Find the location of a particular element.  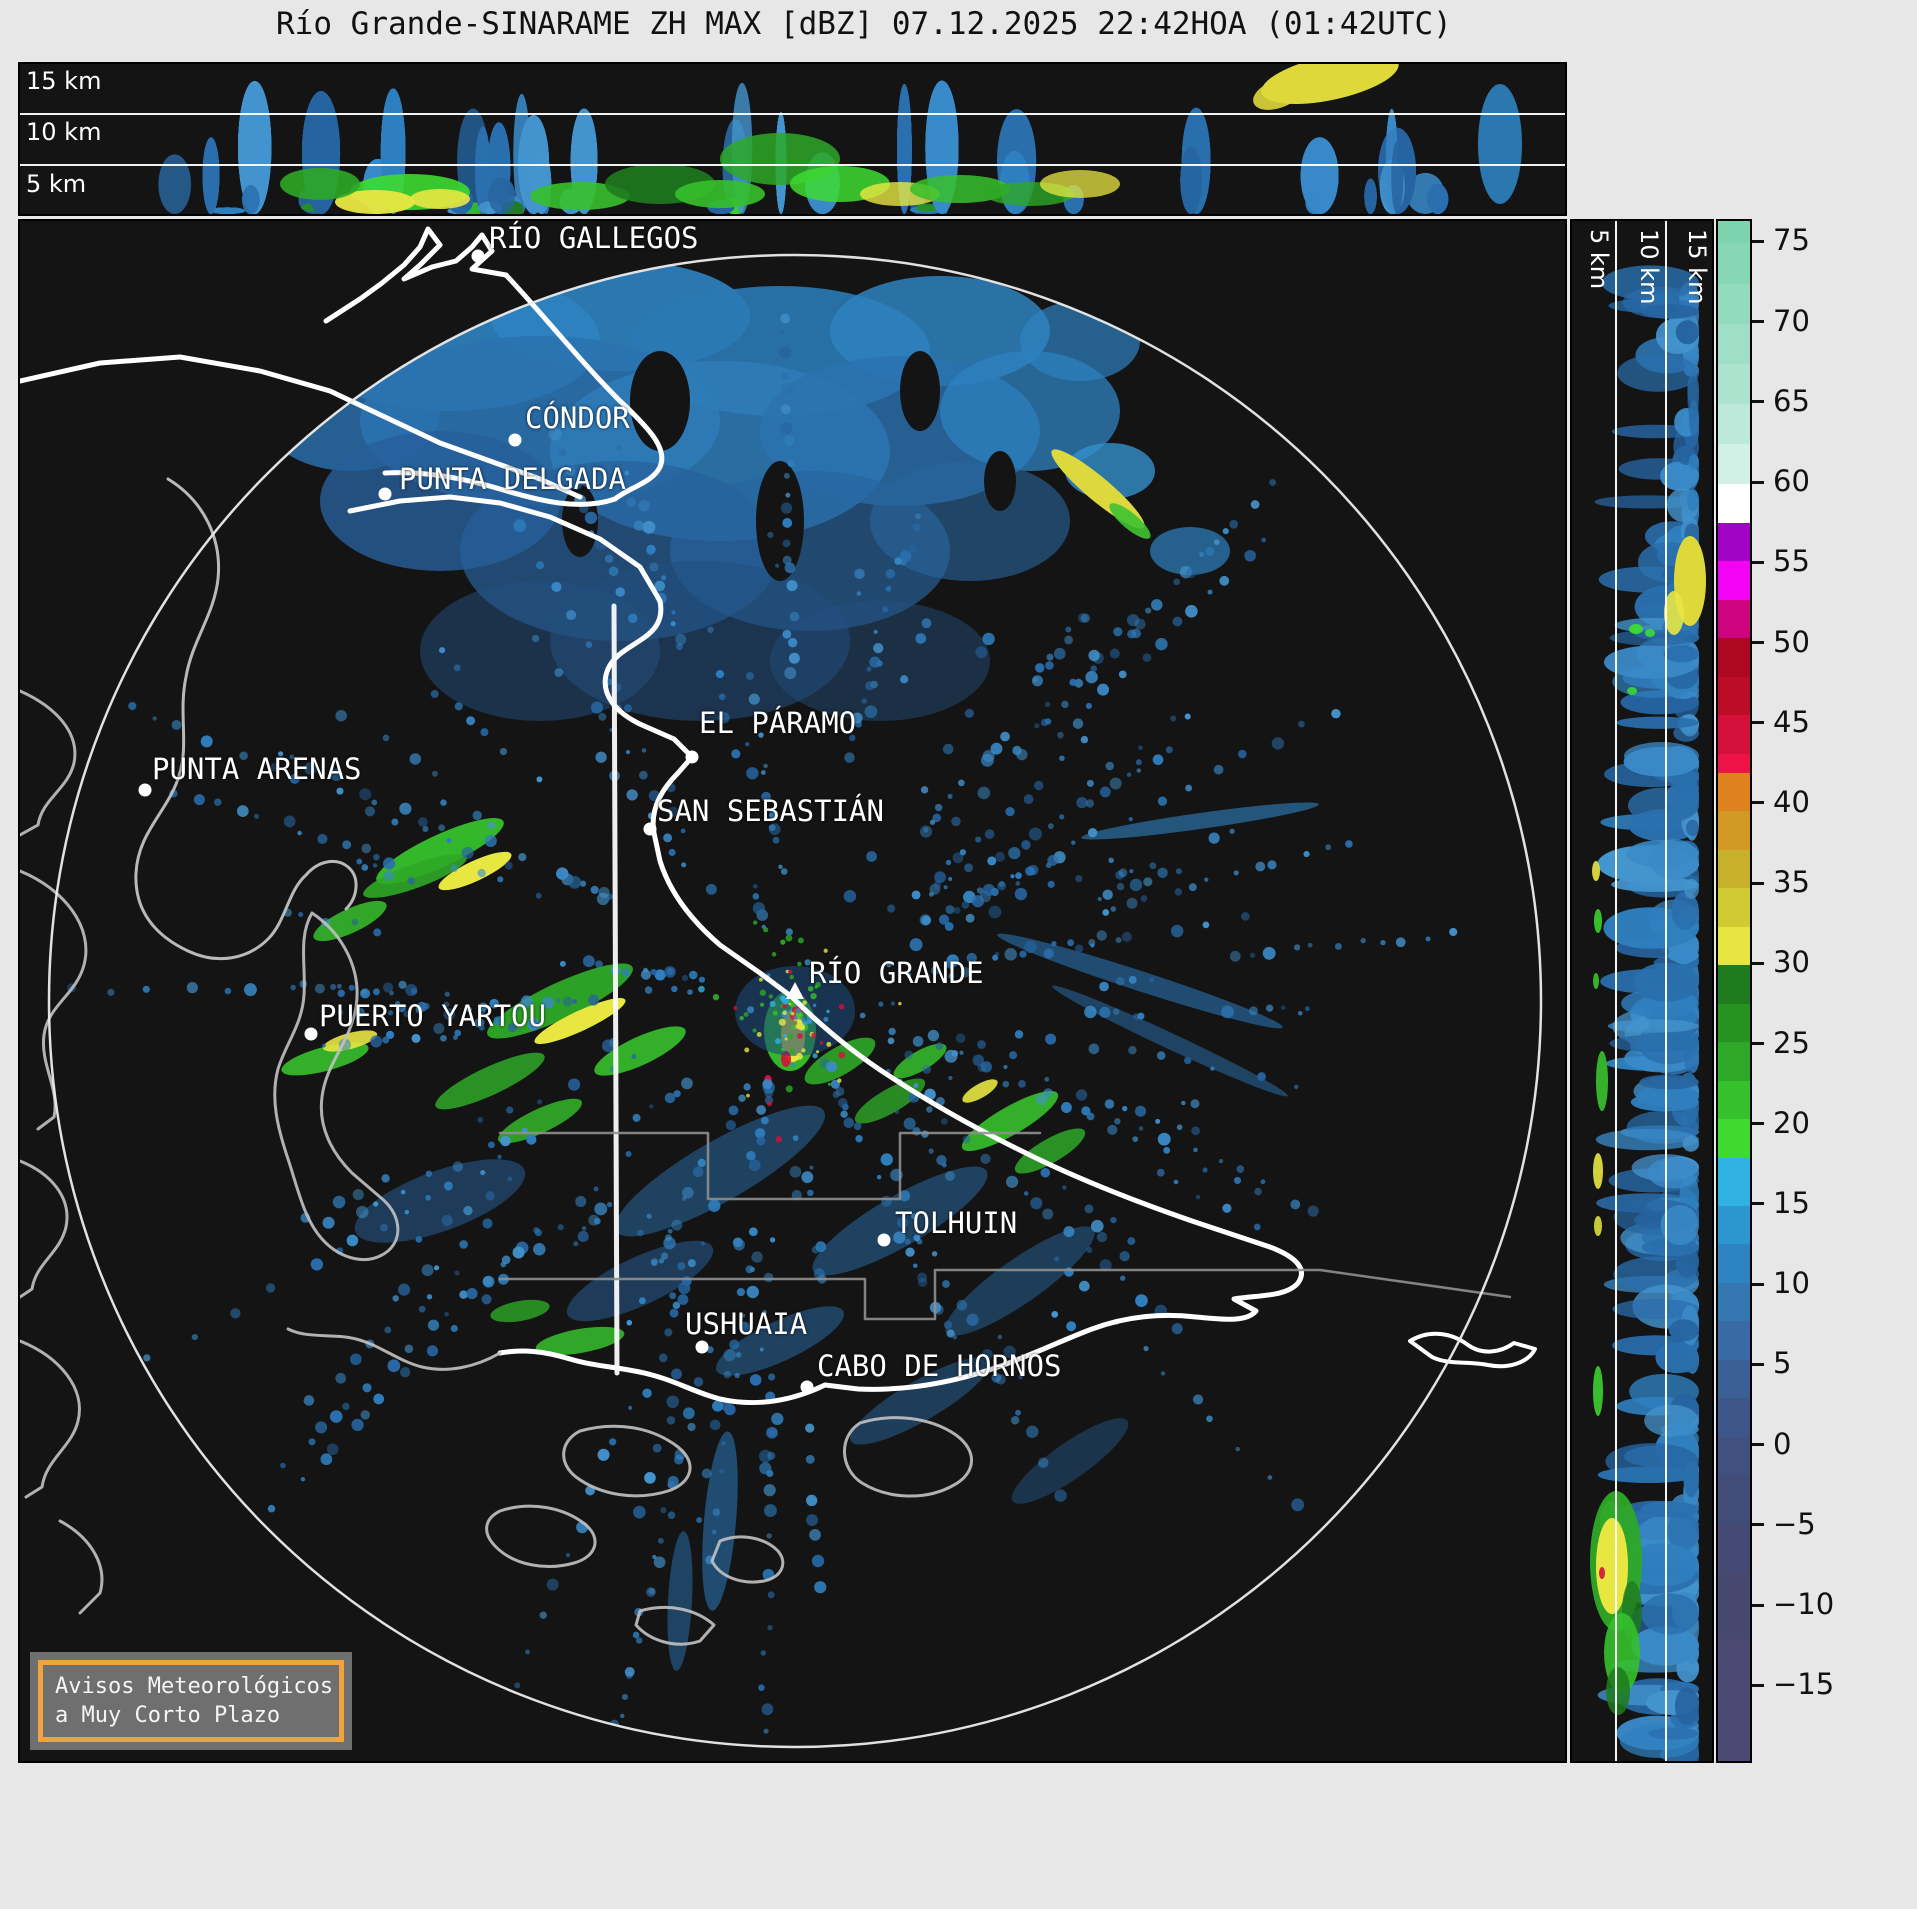

colorbar-tick-mark is located at coordinates (1758, 883).